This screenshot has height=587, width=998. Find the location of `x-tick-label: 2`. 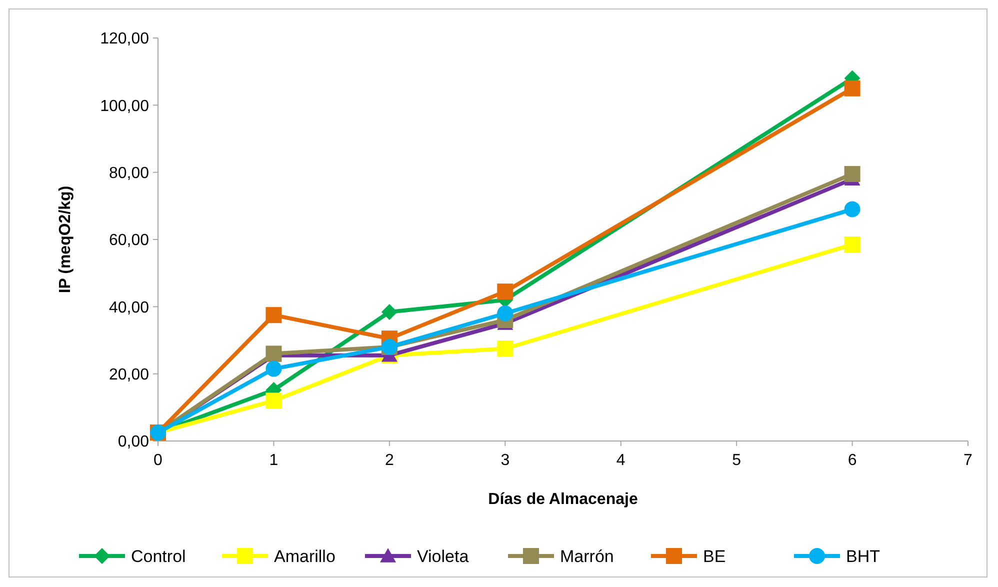

x-tick-label: 2 is located at coordinates (389, 460).